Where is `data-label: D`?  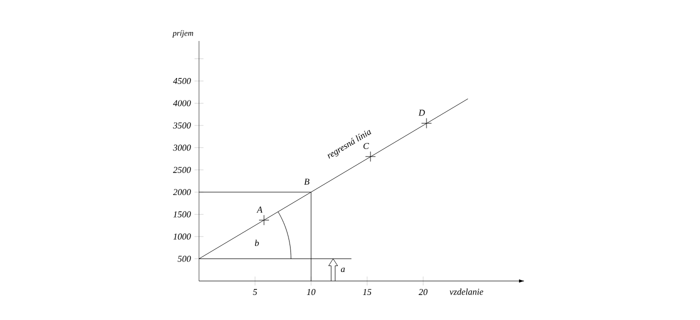
data-label: D is located at coordinates (421, 113).